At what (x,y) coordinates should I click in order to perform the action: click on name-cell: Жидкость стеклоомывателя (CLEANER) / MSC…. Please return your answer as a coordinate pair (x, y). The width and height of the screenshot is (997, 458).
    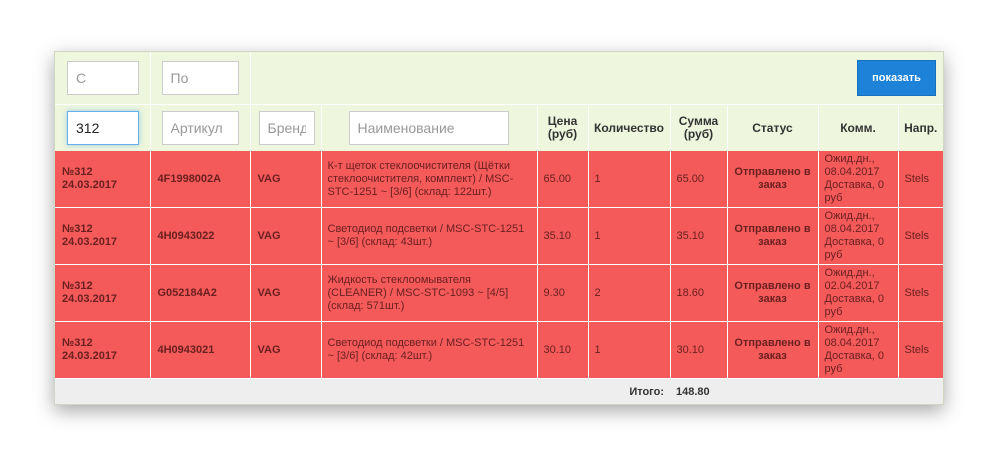
    Looking at the image, I should click on (429, 293).